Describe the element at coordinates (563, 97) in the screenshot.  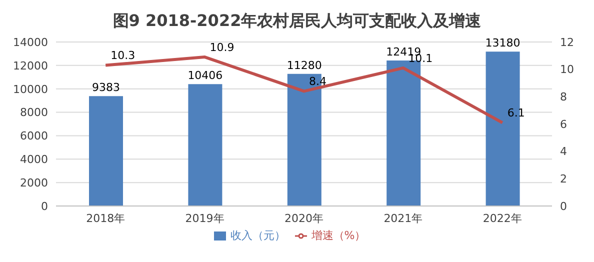
I see `y2-tick-label: 8` at that location.